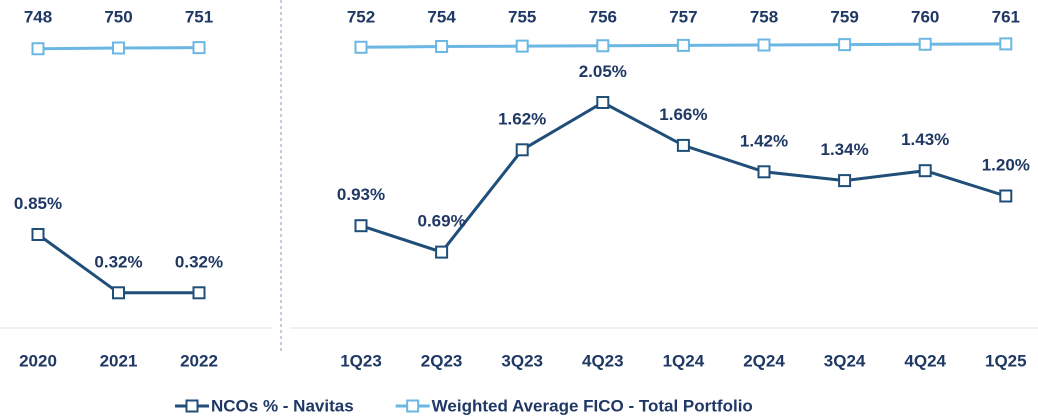 The image size is (1038, 420). What do you see at coordinates (925, 360) in the screenshot?
I see `x-tick-label: 4Q24` at bounding box center [925, 360].